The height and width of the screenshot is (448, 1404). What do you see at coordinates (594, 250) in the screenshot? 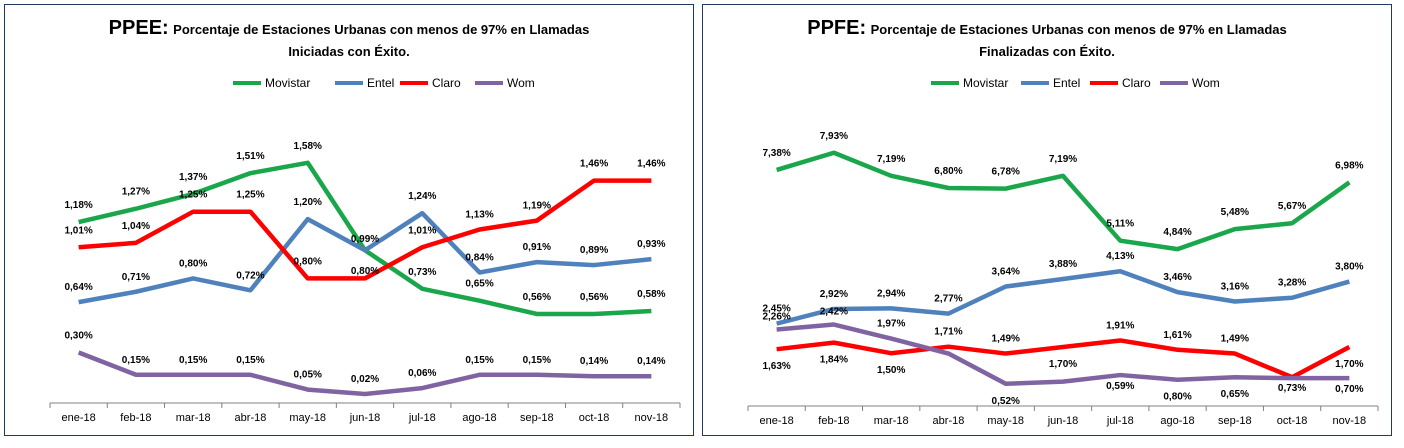
I see `data-label: 0,89%` at bounding box center [594, 250].